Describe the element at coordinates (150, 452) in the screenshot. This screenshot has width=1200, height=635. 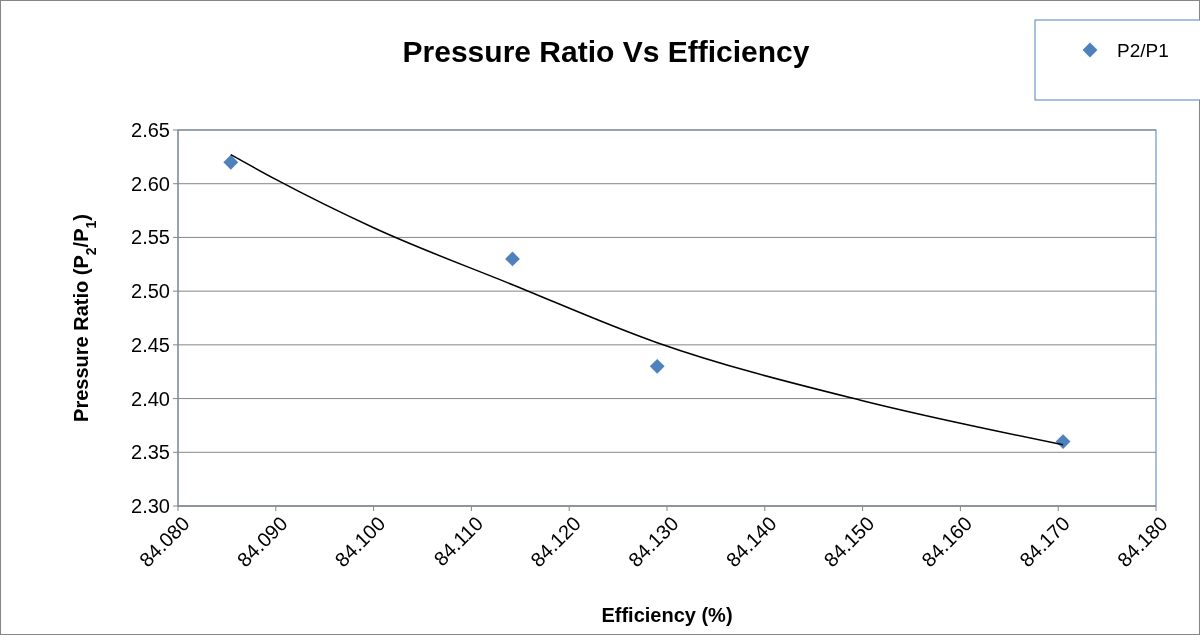
I see `y-tick-label: 2.35` at that location.